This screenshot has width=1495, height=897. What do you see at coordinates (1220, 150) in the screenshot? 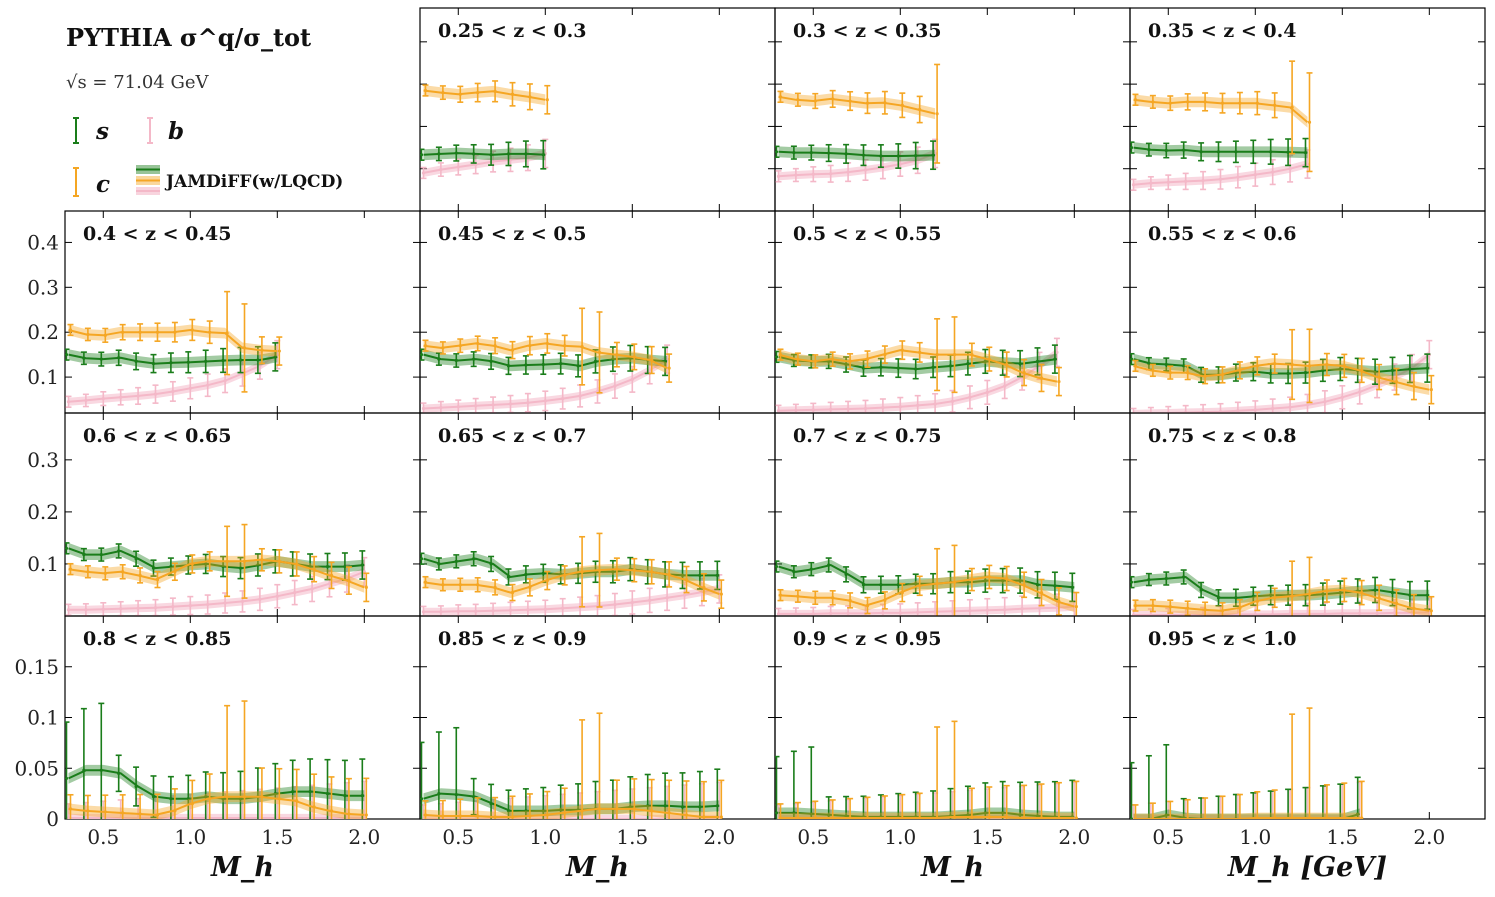
I see `line-s` at bounding box center [1220, 150].